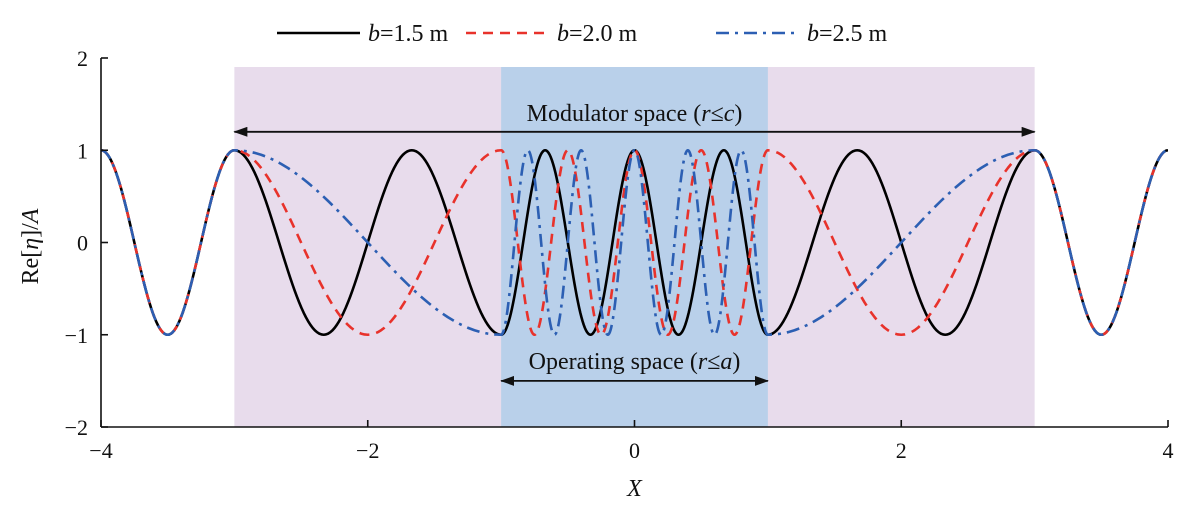 This screenshot has width=1195, height=507. Describe the element at coordinates (703, 362) in the screenshot. I see `annotation-text-operating-part: r` at that location.